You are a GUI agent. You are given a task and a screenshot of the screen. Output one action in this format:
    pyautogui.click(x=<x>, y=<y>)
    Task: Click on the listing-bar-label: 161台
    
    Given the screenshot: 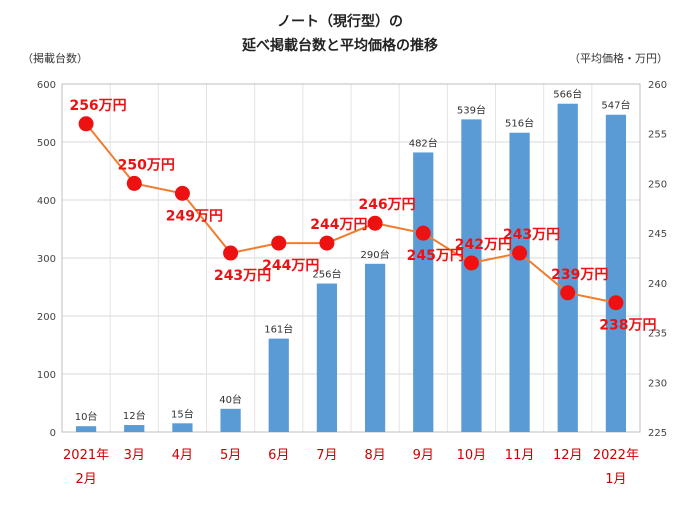 What is the action you would take?
    pyautogui.click(x=278, y=329)
    